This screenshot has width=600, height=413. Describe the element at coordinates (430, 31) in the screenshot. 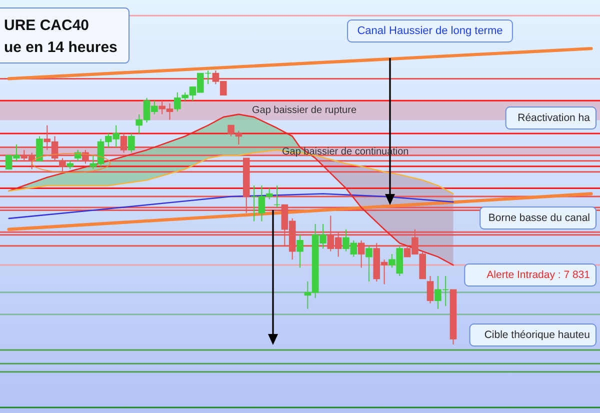

I see `text: Canal Haussier de long terme` at that location.